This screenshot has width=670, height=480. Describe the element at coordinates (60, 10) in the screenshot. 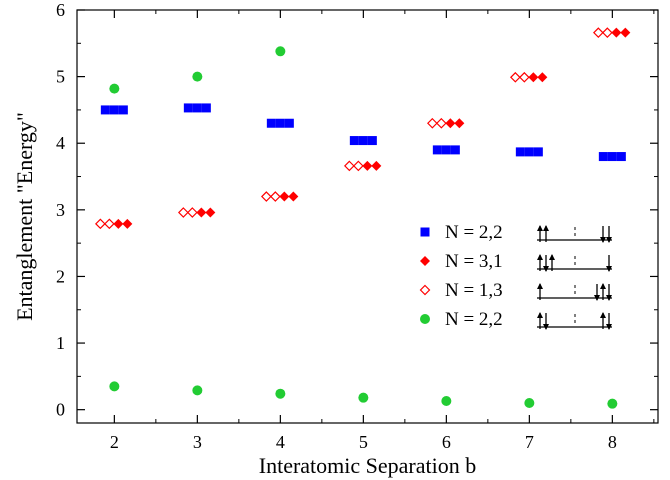

I see `y-tick-label: 6` at that location.